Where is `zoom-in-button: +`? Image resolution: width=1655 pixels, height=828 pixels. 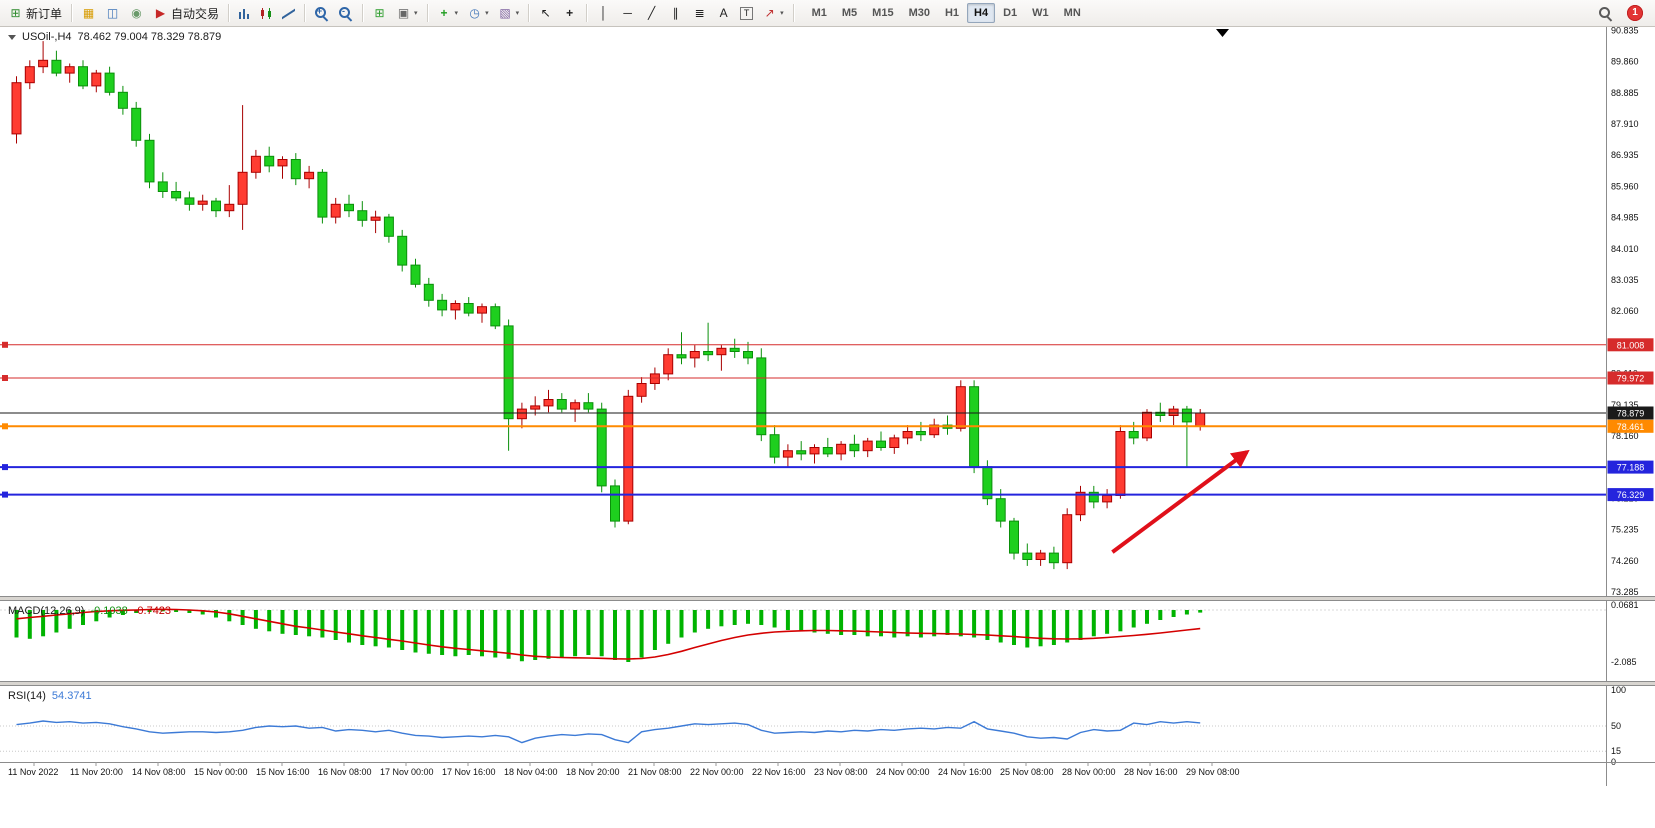 zoom-in-button: + is located at coordinates (321, 13).